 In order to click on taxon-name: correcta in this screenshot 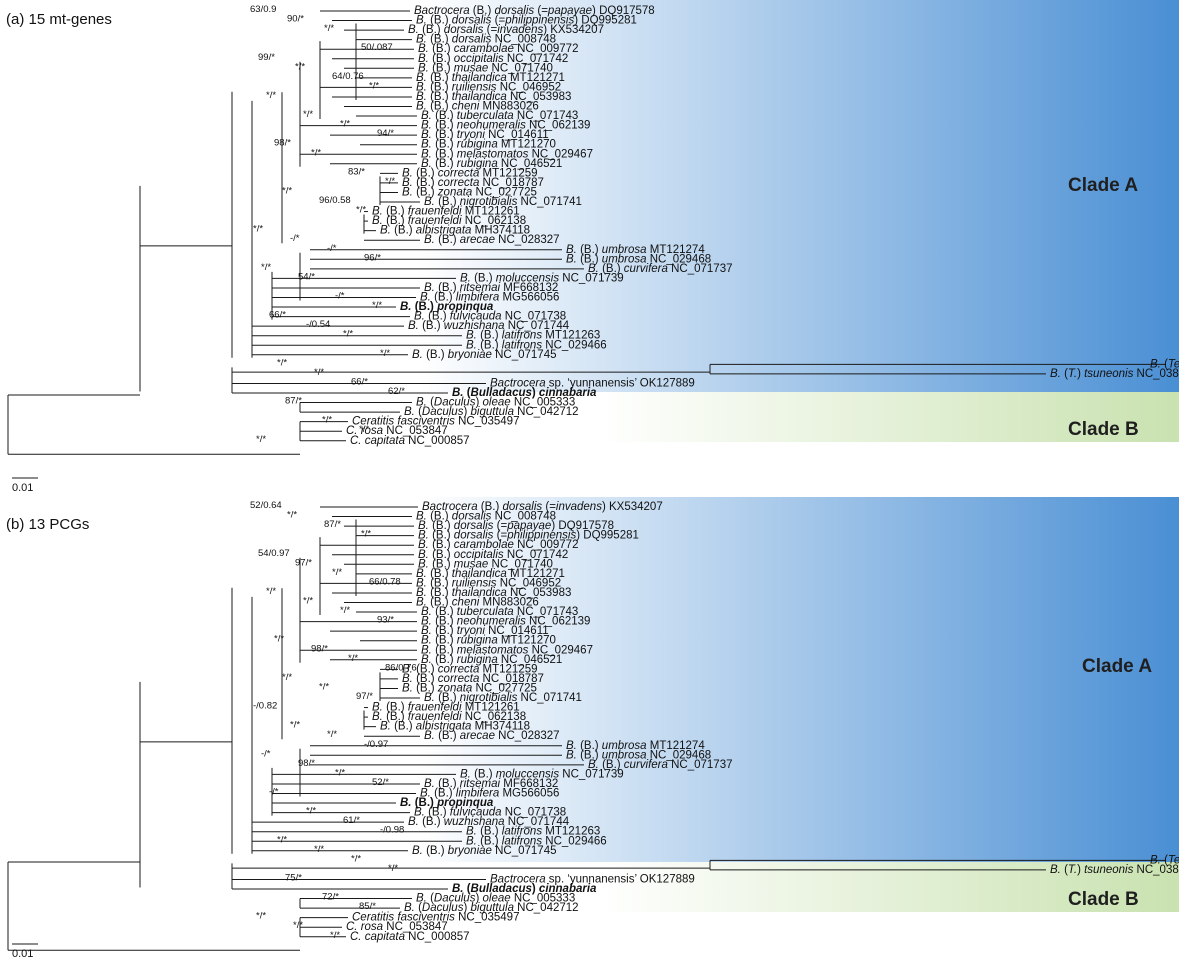, I will do `click(459, 669)`.